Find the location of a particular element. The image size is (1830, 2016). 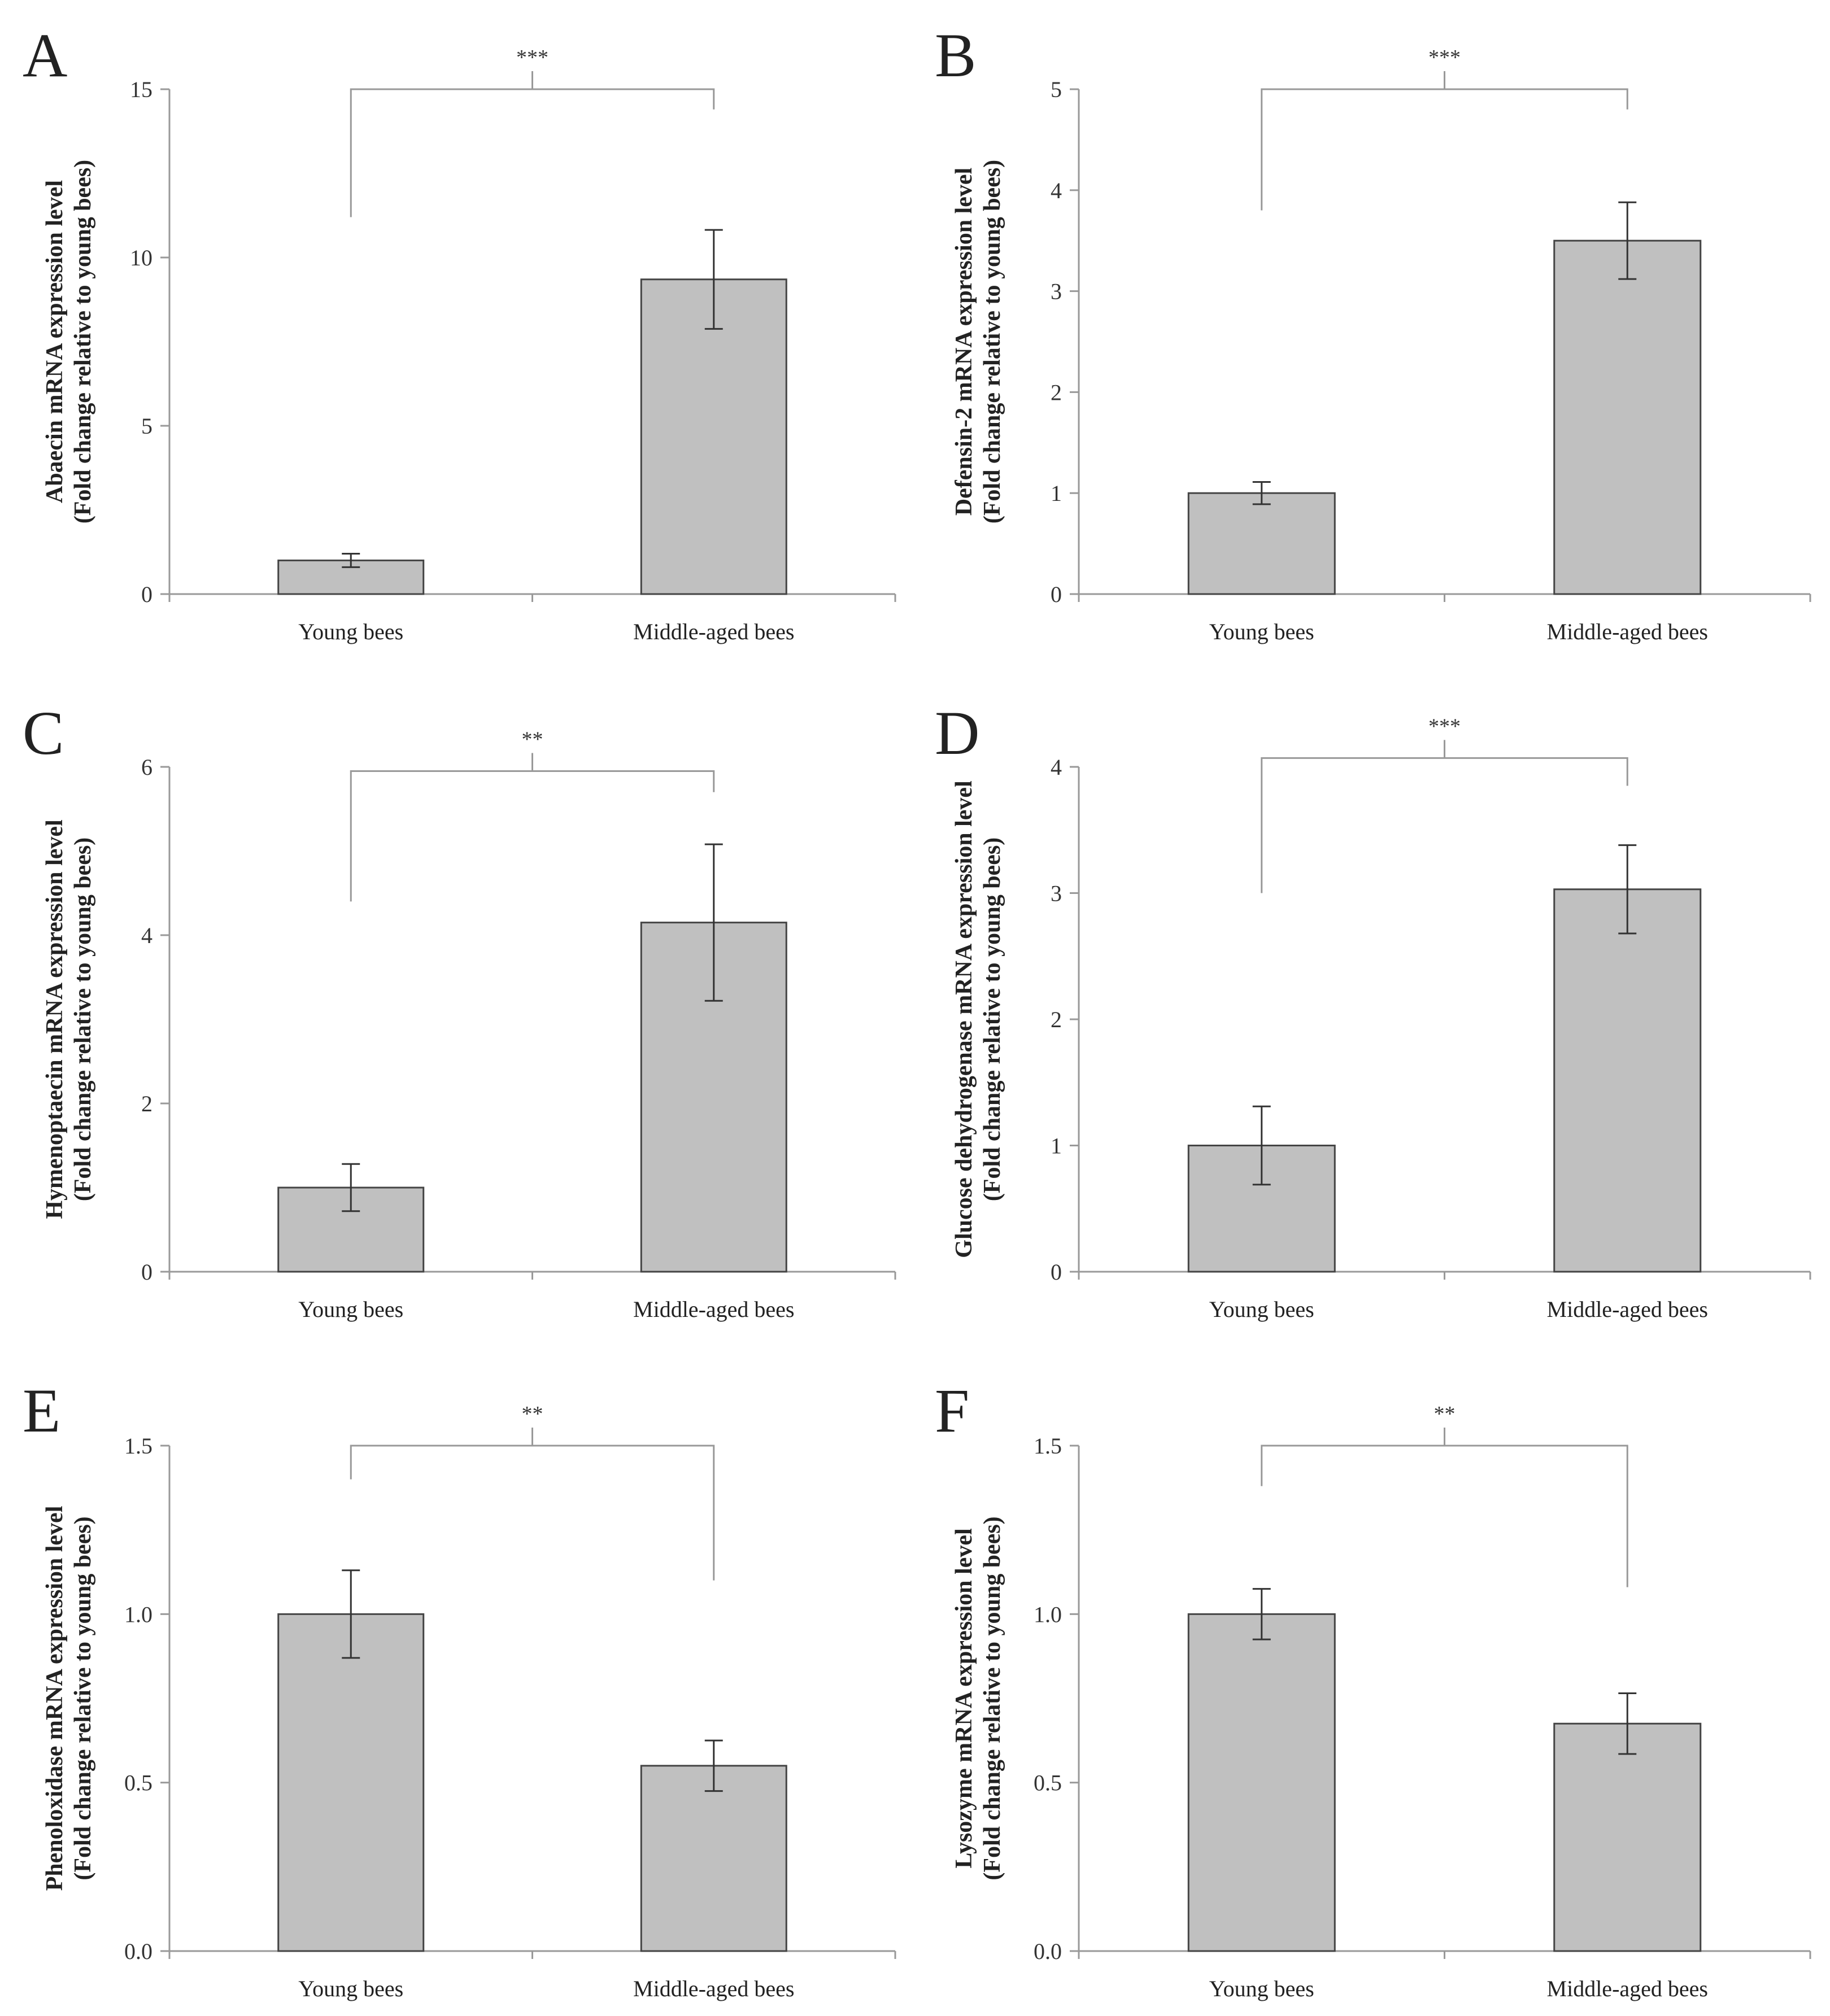

y-tick-label: 6 is located at coordinates (146, 767).